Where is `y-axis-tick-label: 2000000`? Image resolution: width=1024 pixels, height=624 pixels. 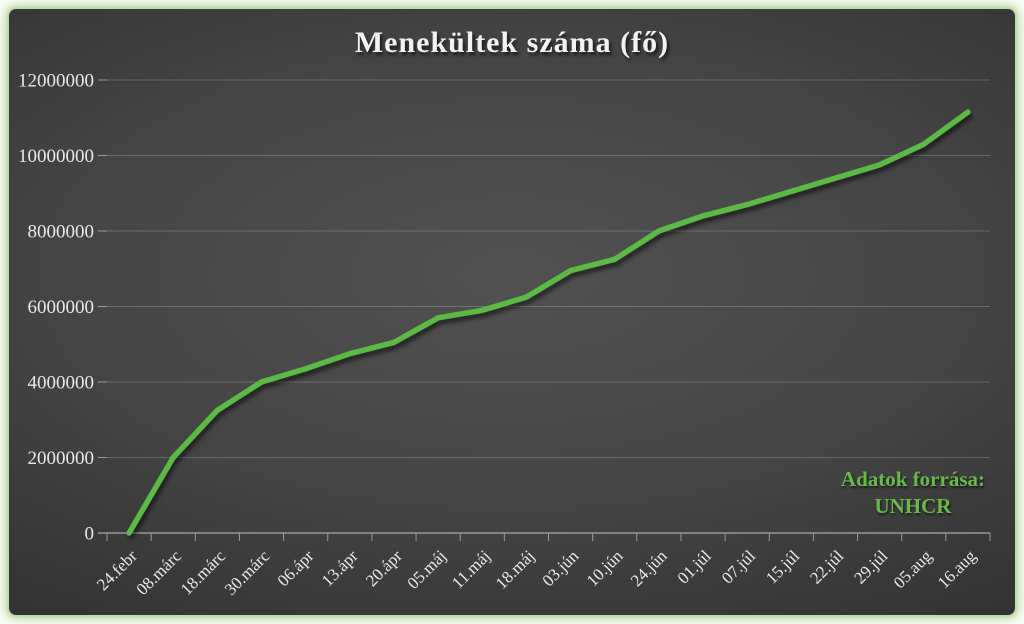
y-axis-tick-label: 2000000 is located at coordinates (61, 458).